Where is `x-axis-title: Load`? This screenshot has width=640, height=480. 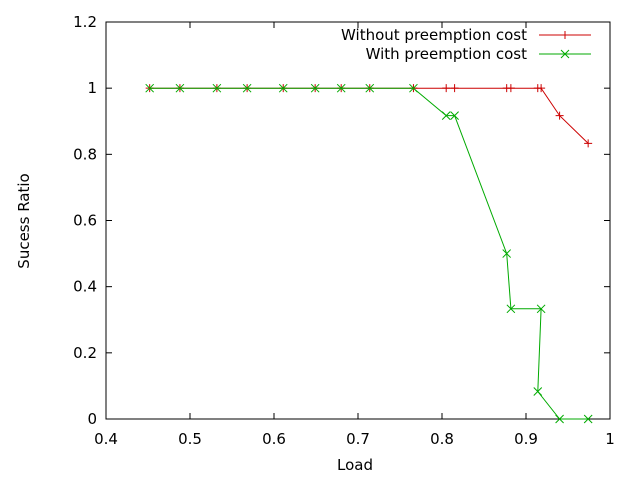
x-axis-title: Load is located at coordinates (355, 465).